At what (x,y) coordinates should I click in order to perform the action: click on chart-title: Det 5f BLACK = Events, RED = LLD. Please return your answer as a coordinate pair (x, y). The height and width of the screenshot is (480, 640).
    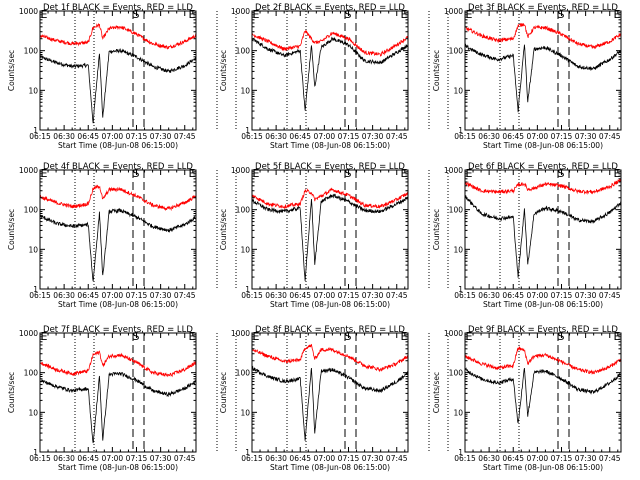
    Looking at the image, I should click on (330, 167).